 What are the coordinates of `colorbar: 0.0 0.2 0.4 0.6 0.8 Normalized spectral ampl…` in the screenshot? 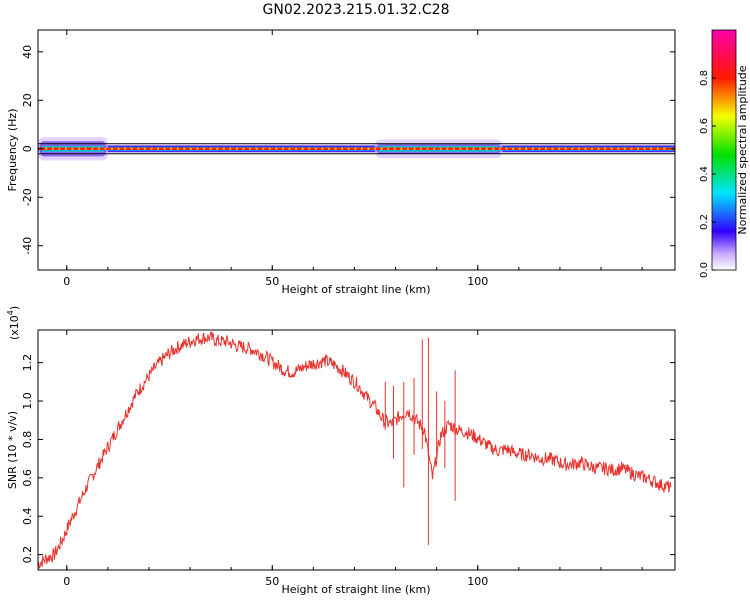 It's located at (724, 153).